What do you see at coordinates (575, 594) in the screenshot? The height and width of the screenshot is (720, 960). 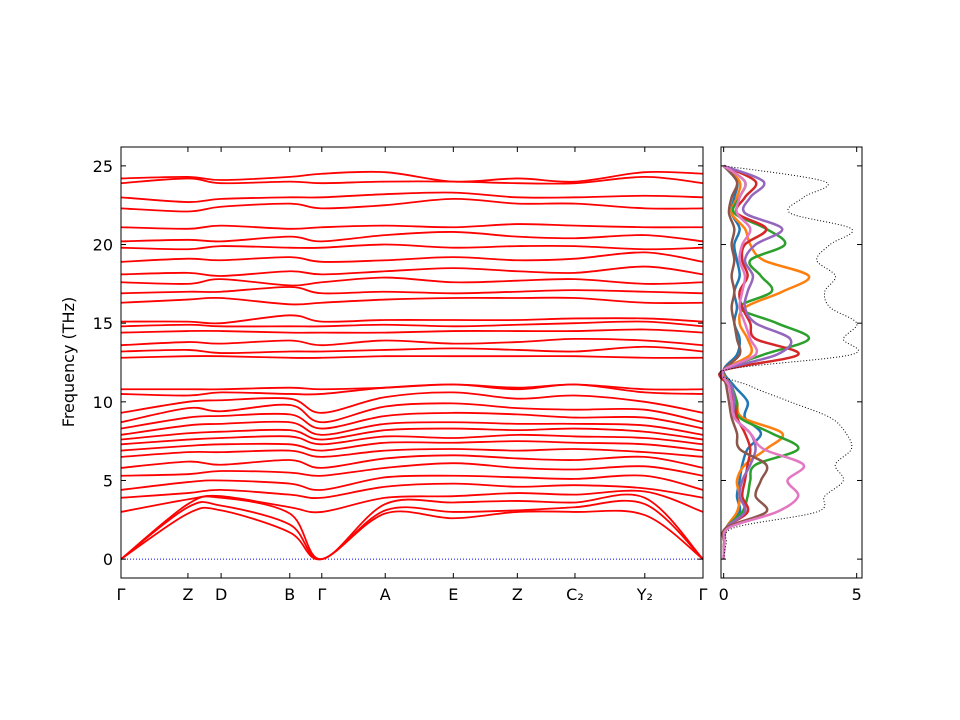 I see `x-tick-label: C₂` at bounding box center [575, 594].